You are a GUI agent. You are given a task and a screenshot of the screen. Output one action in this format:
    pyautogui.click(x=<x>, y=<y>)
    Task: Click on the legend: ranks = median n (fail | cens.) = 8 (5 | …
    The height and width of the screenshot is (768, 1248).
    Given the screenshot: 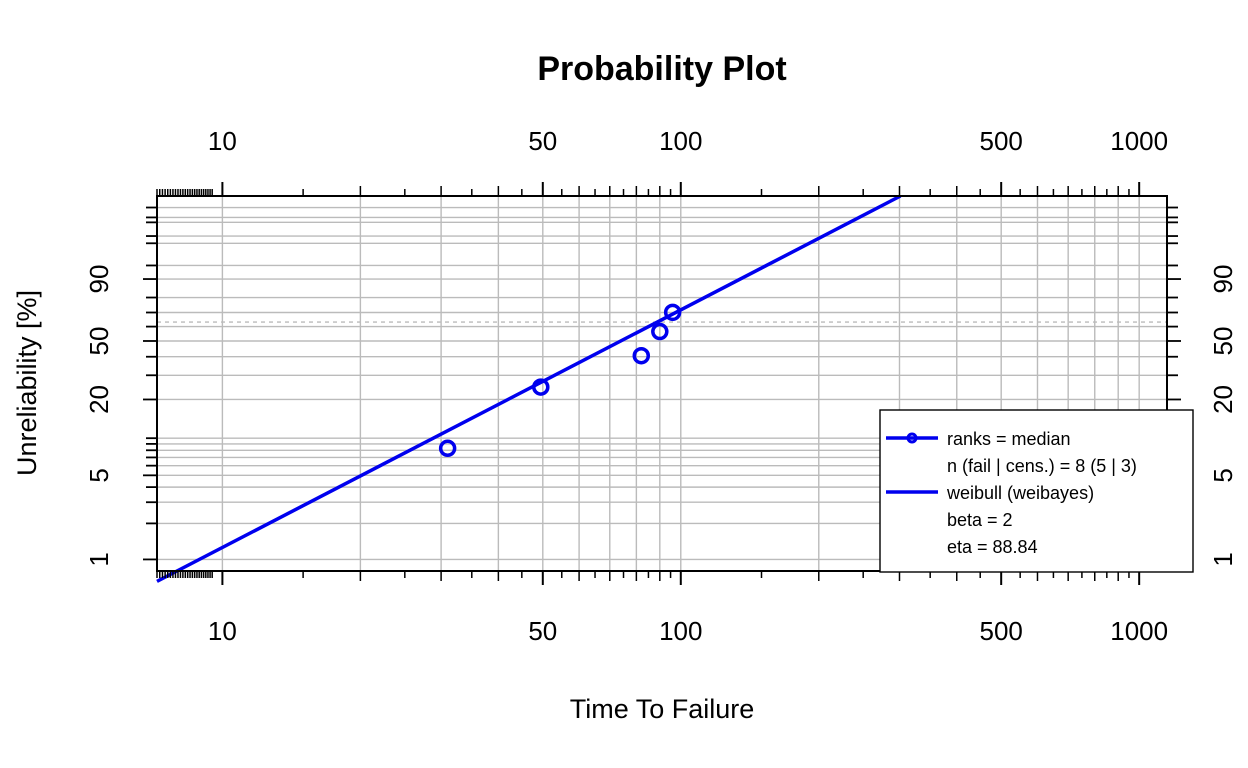 What is the action you would take?
    pyautogui.click(x=1036, y=491)
    